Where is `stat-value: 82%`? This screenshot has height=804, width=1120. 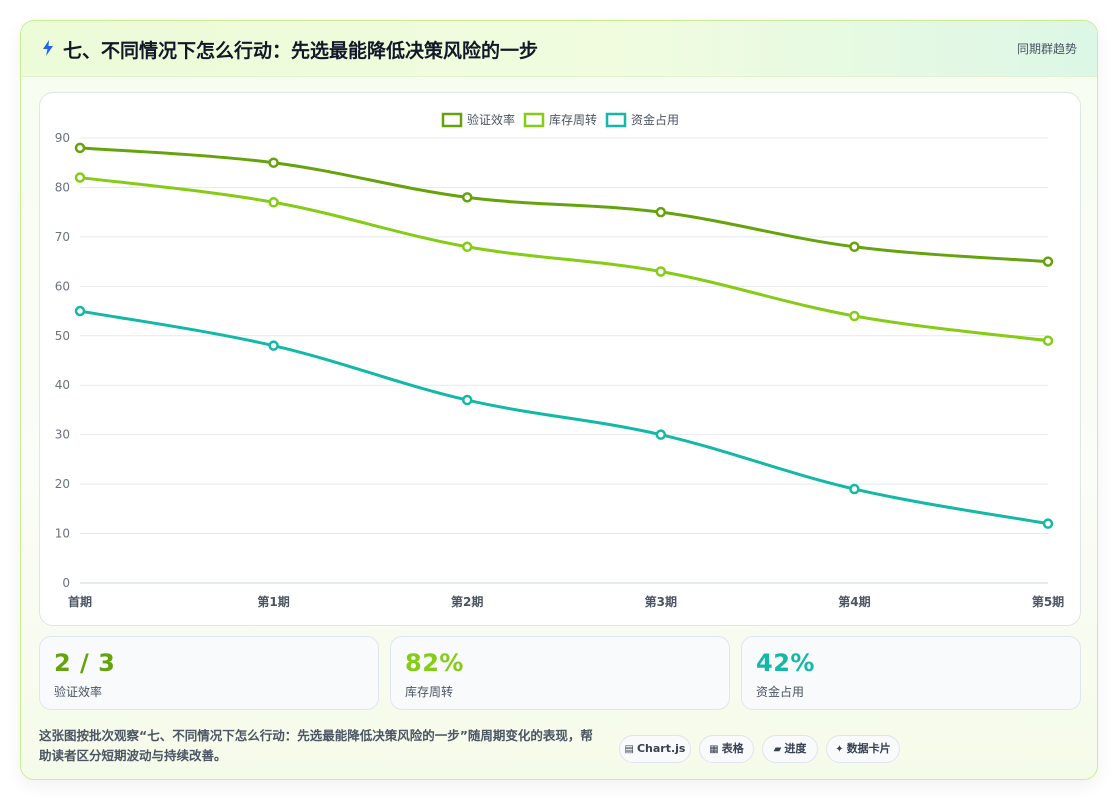
stat-value: 82% is located at coordinates (434, 663).